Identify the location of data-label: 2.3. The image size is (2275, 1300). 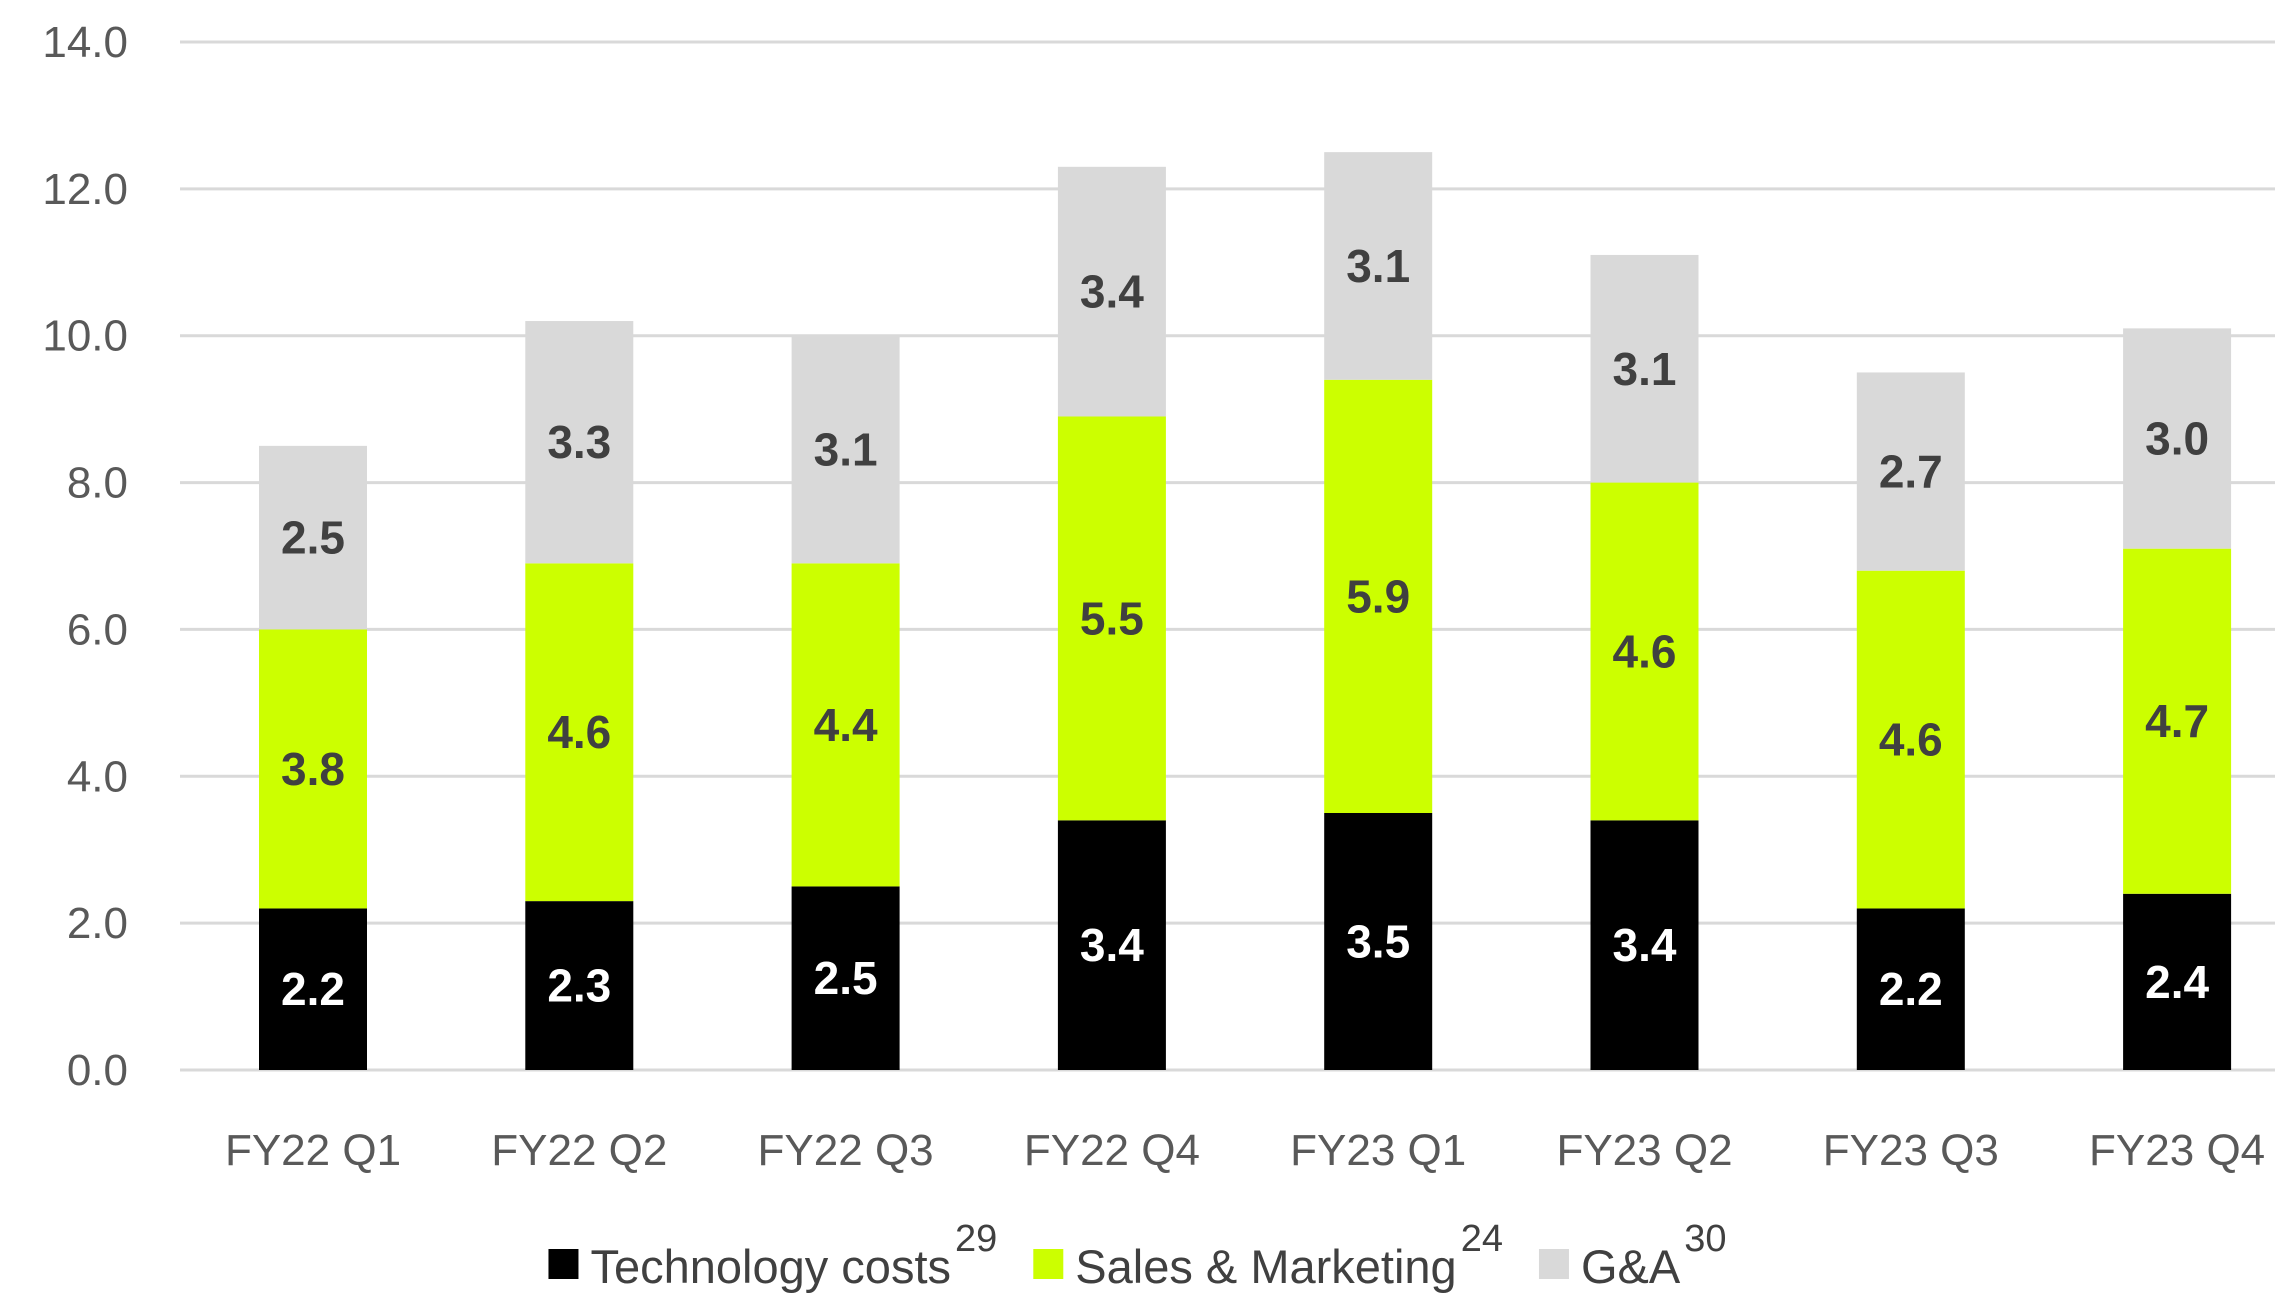
(579, 986).